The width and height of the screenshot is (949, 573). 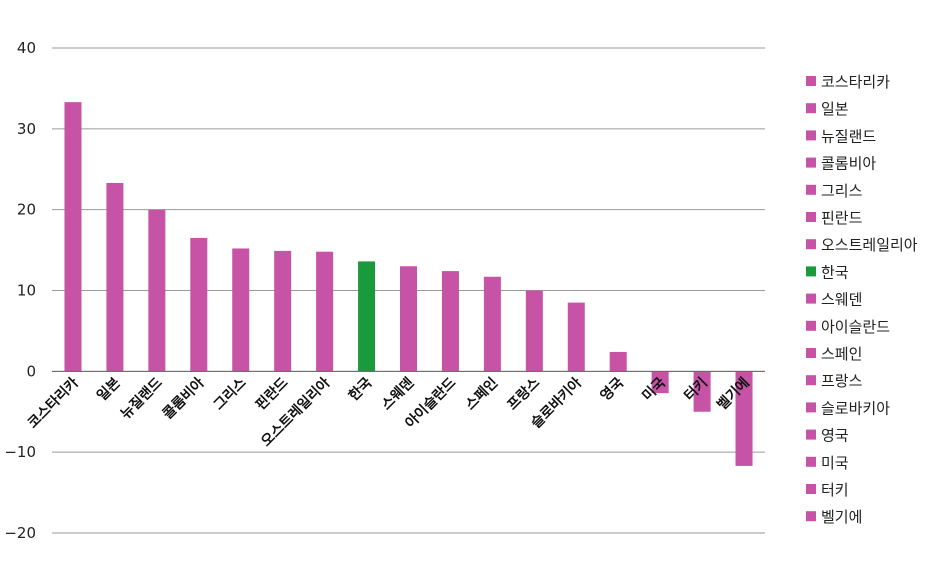 I want to click on legend-item: 스페인, so click(x=834, y=354).